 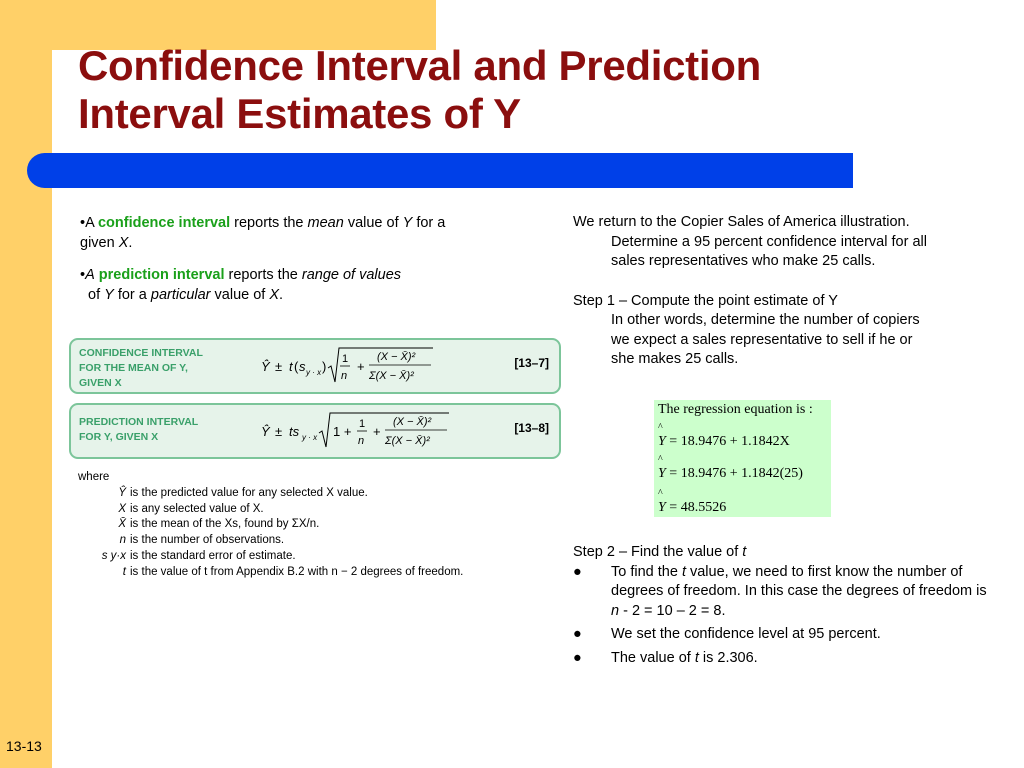 I want to click on bullet-text: The value of t is 2.306., so click(x=802, y=659).